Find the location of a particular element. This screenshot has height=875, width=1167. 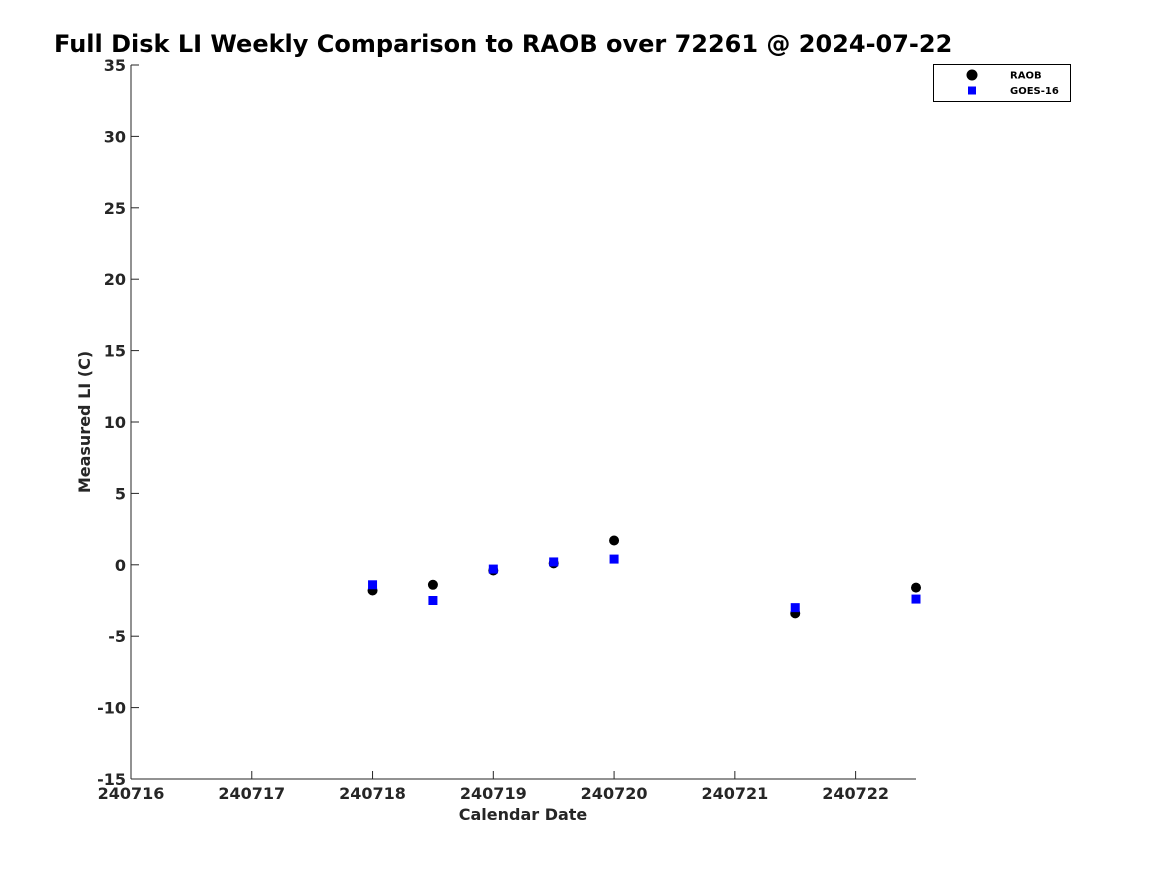

y-tick-label: 5 is located at coordinates (120, 493).